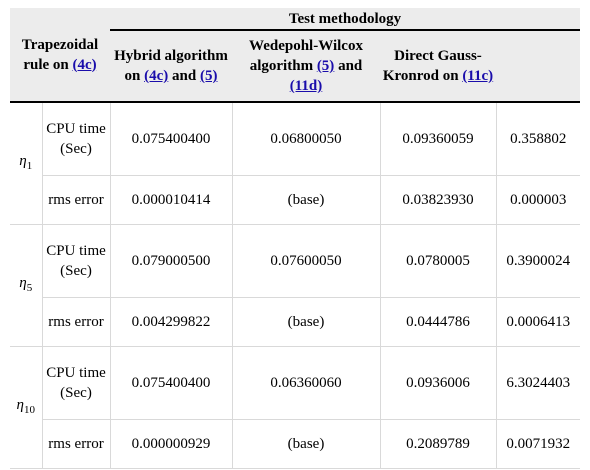 This screenshot has height=470, width=590. Describe the element at coordinates (438, 200) in the screenshot. I see `table-cell: 0.03823930` at that location.